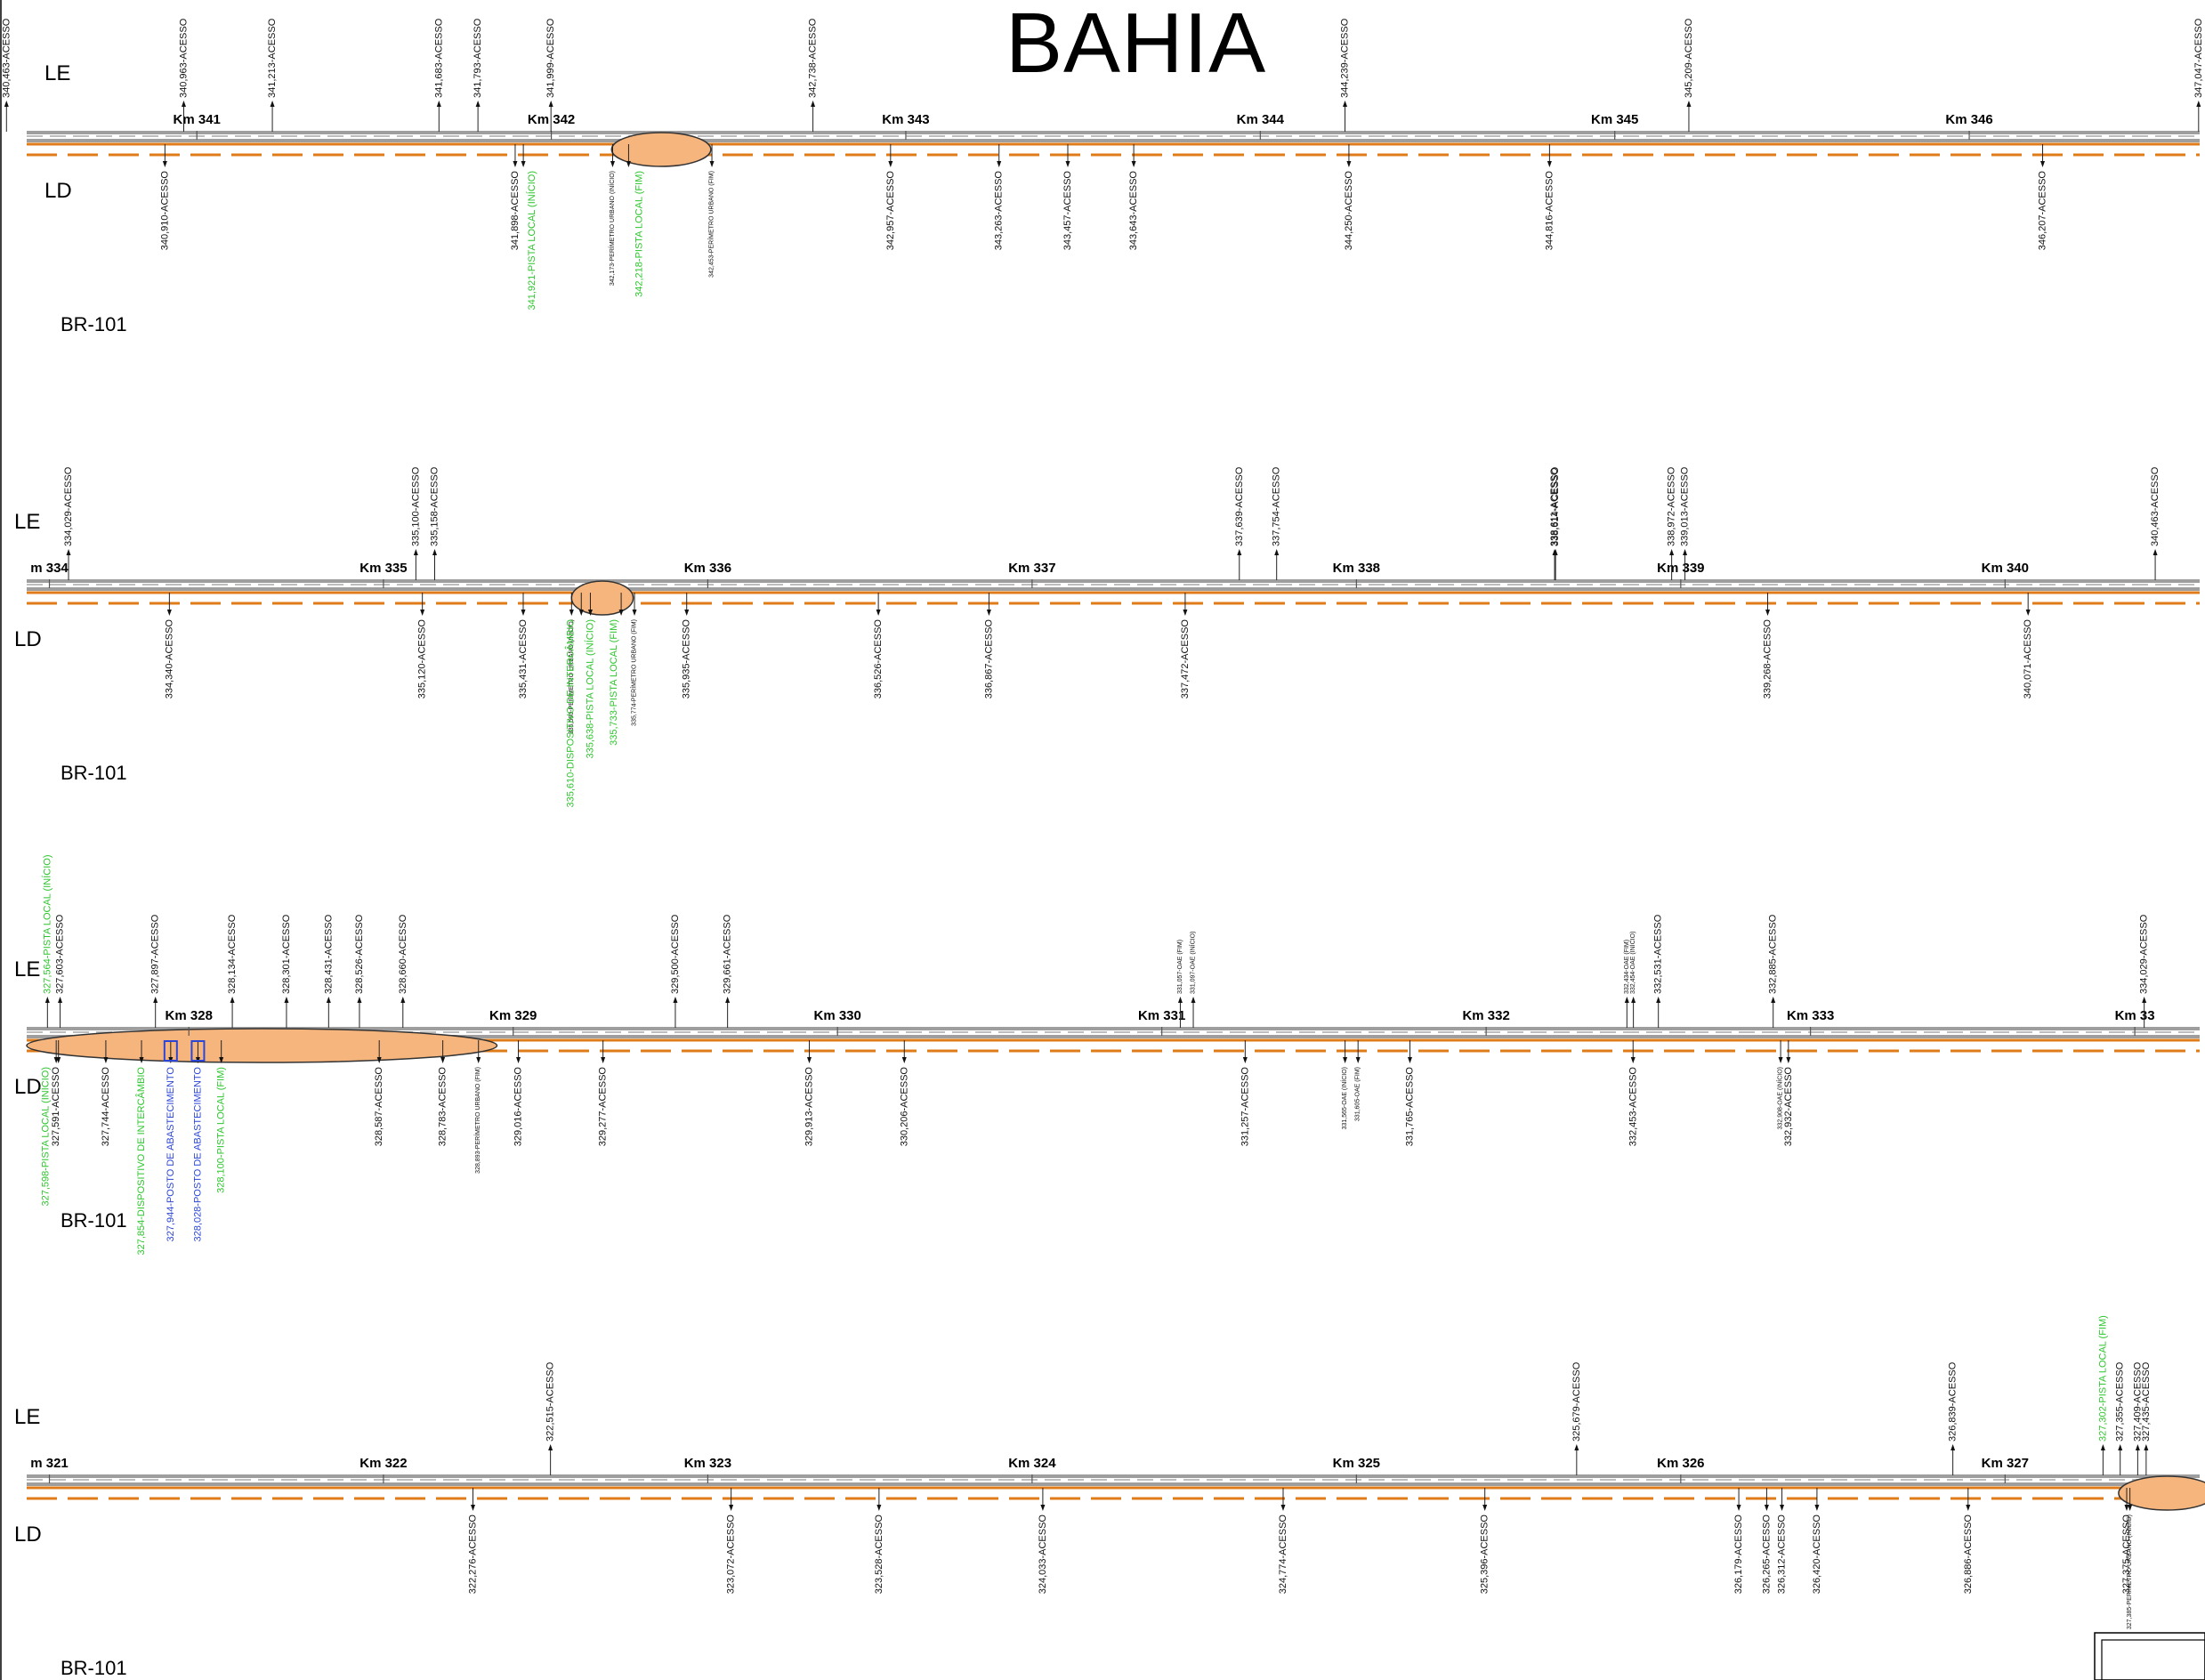 This screenshot has width=2205, height=1680. Describe the element at coordinates (589, 689) in the screenshot. I see `ld-access-label: 335,638-PISTA LOCAL (INÍCIO)` at that location.